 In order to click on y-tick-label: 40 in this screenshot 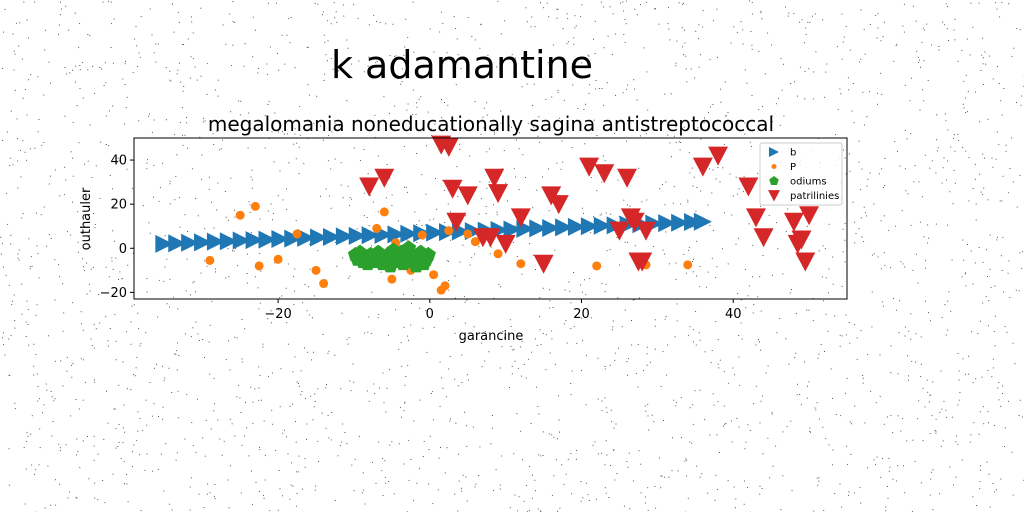, I will do `click(118, 161)`.